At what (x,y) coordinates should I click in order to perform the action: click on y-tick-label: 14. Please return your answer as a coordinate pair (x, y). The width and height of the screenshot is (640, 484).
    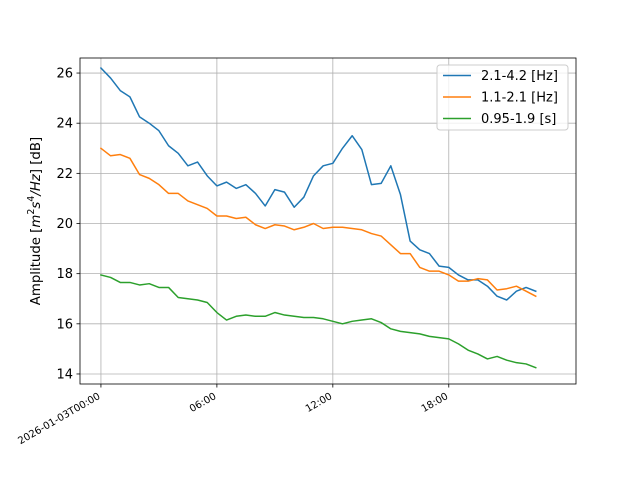
    Looking at the image, I should click on (64, 374).